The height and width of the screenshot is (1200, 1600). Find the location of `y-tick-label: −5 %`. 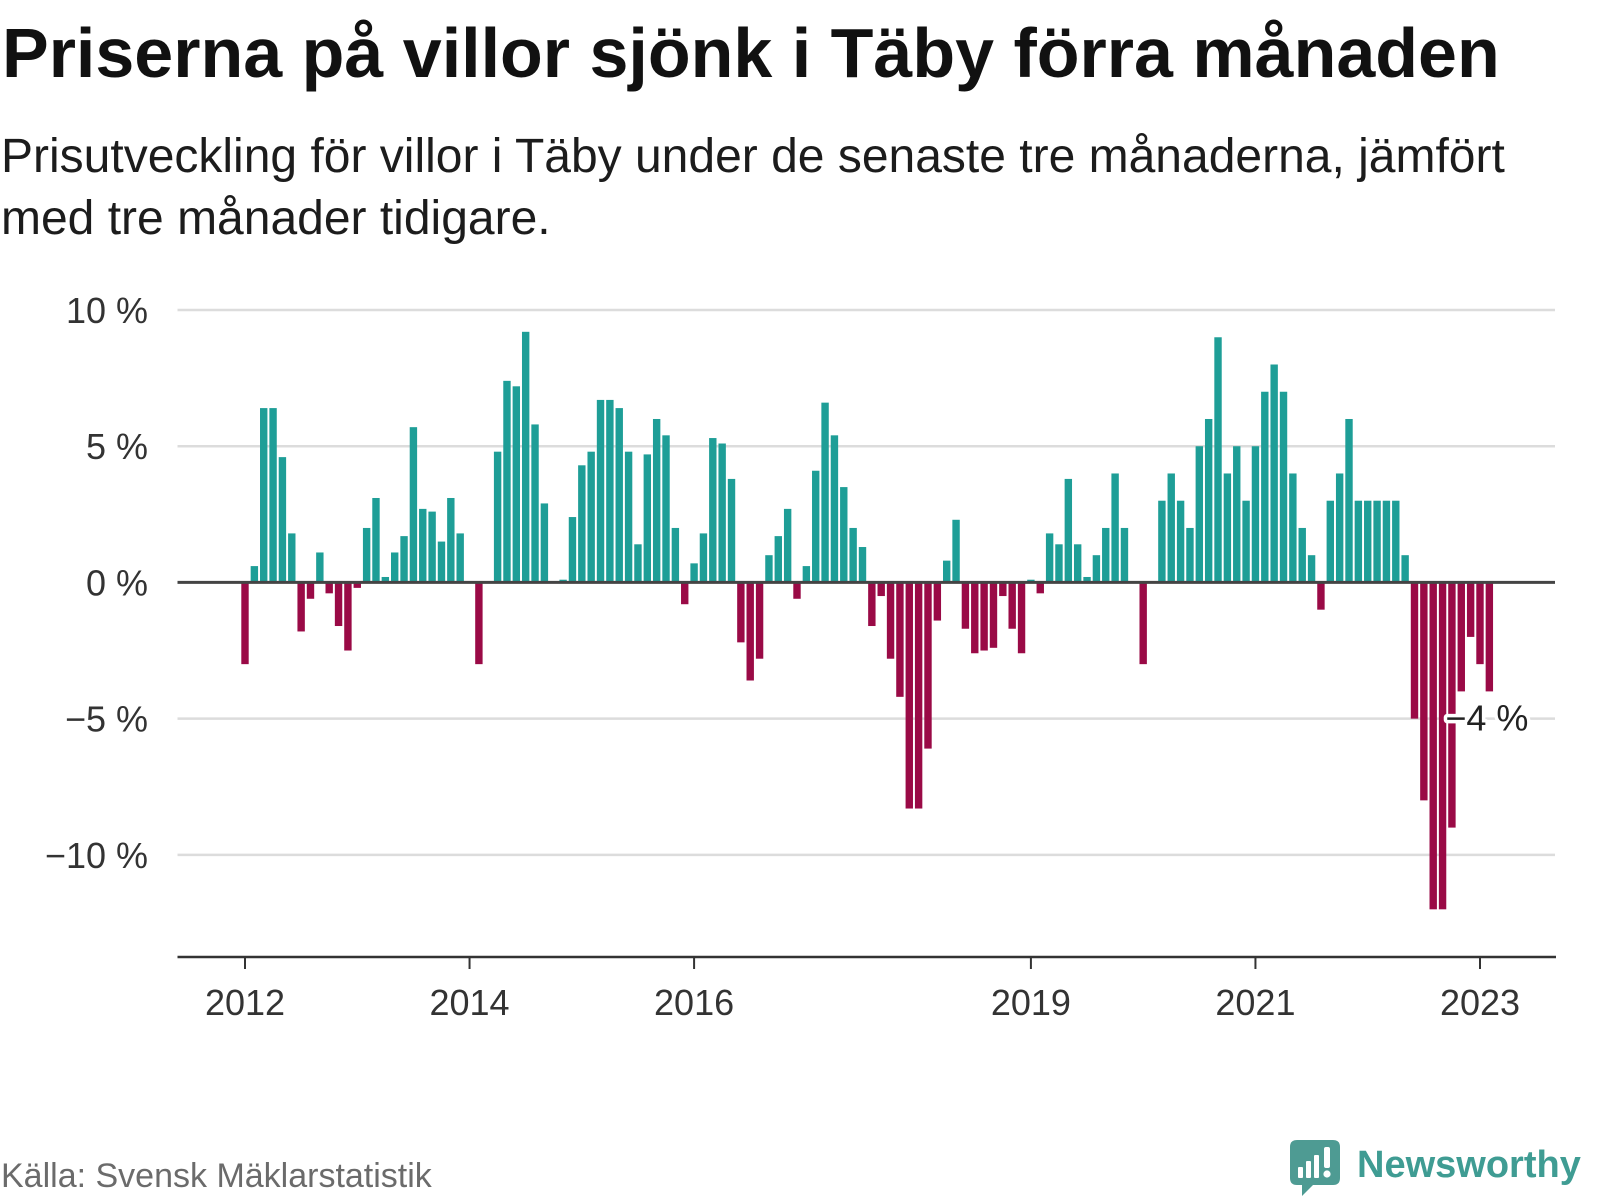

y-tick-label: −5 % is located at coordinates (106, 719).